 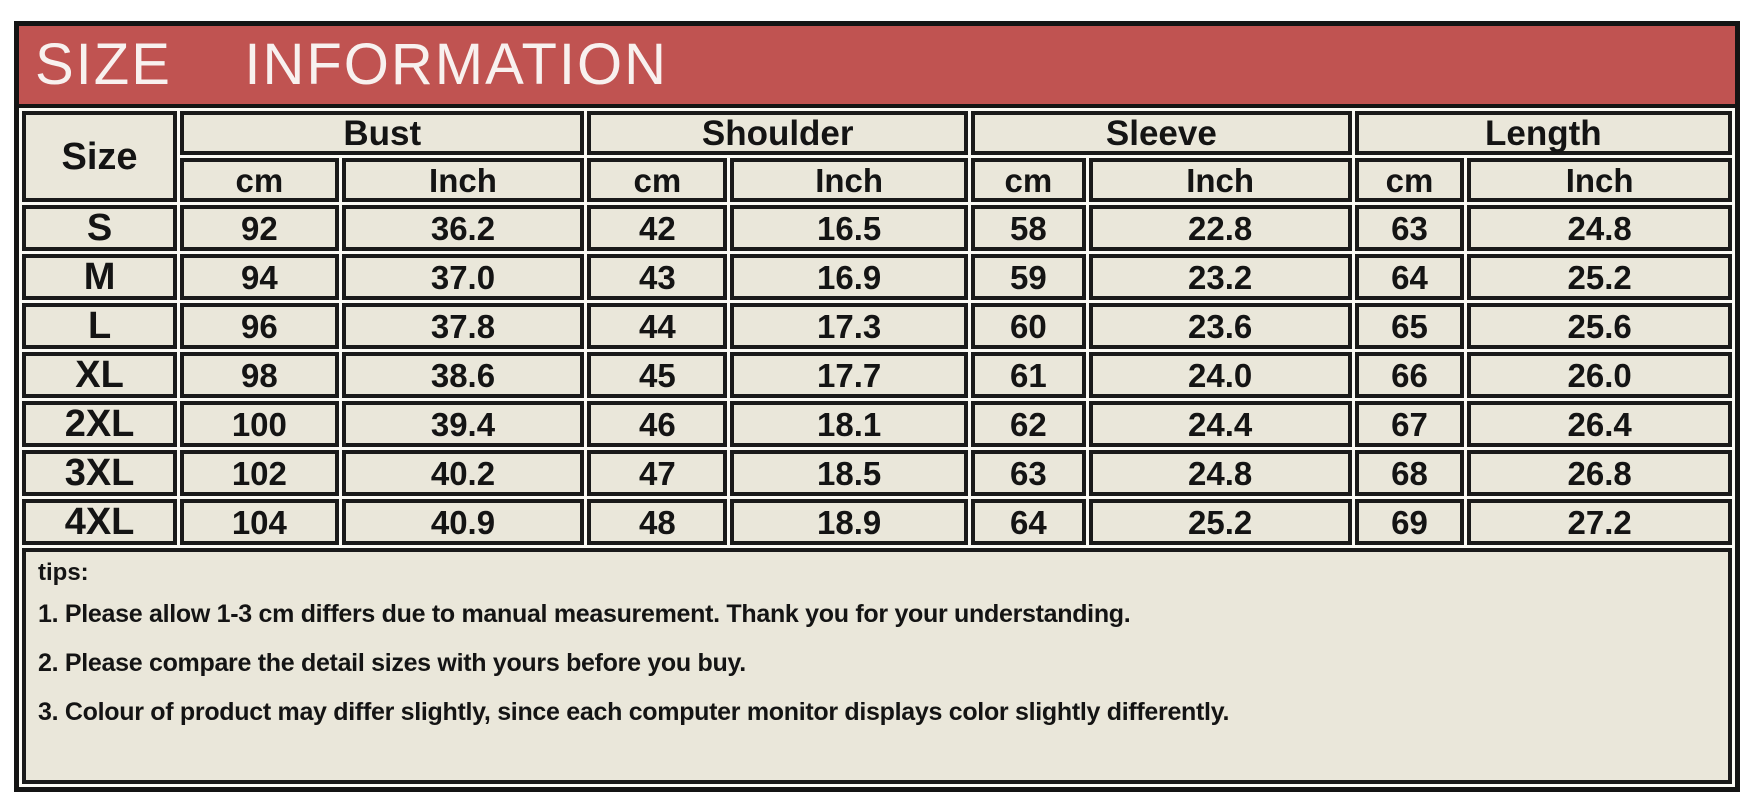 I want to click on measurement-cell: 22.8, so click(x=1220, y=228).